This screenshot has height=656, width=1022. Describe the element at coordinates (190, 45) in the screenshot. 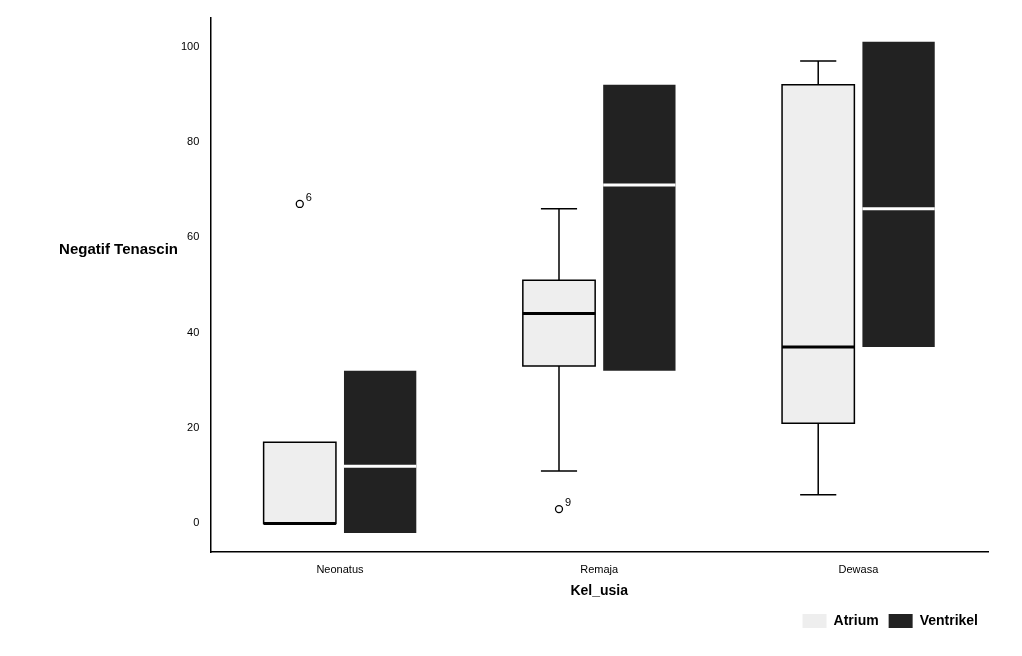

I see `y-tick-label: 100` at that location.